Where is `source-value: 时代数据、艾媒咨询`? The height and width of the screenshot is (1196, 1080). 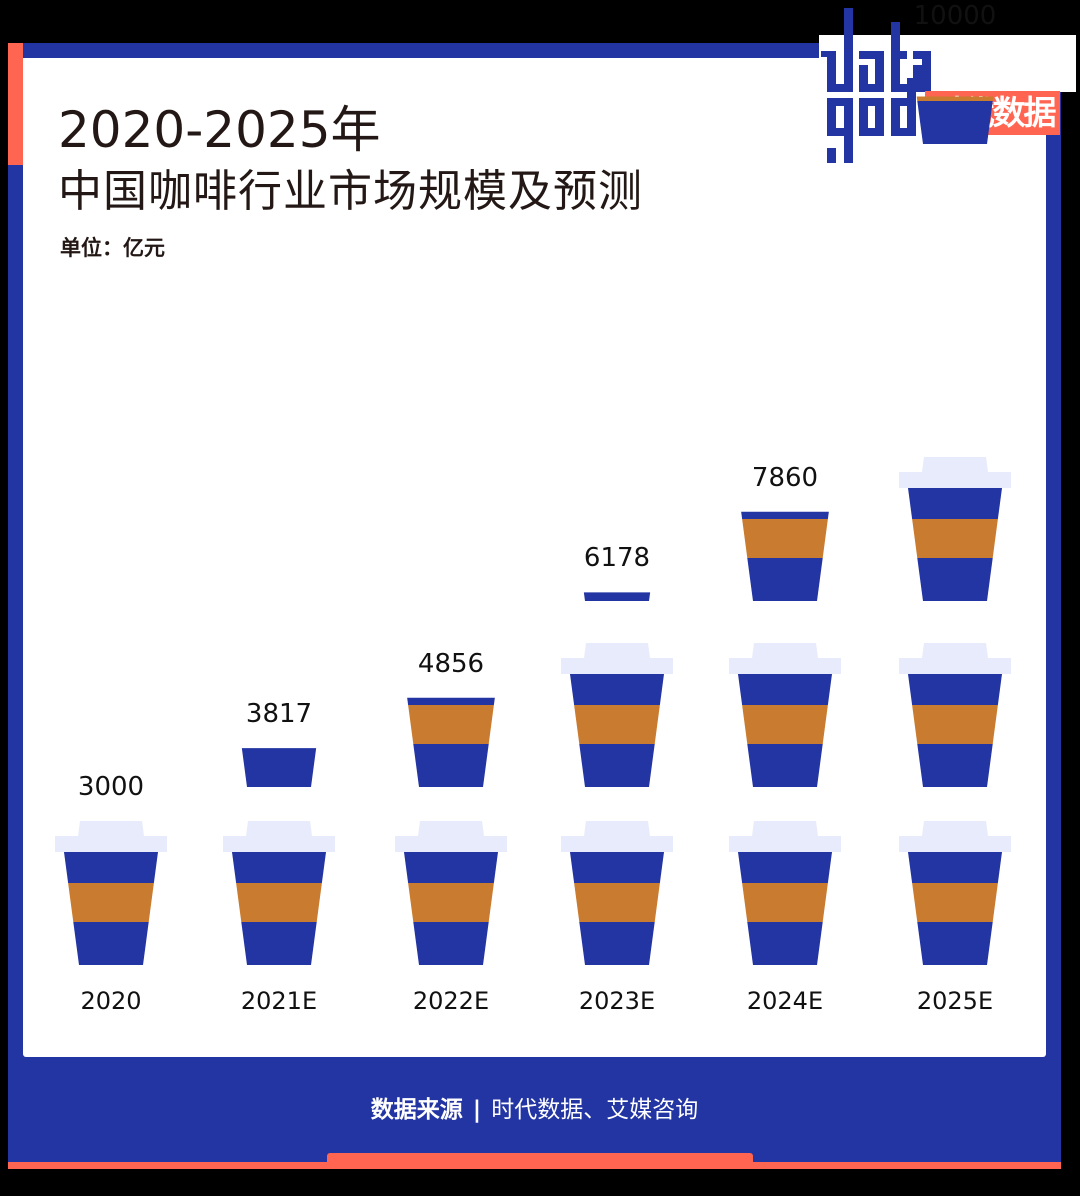
source-value: 时代数据、艾媒咨询 is located at coordinates (595, 1110).